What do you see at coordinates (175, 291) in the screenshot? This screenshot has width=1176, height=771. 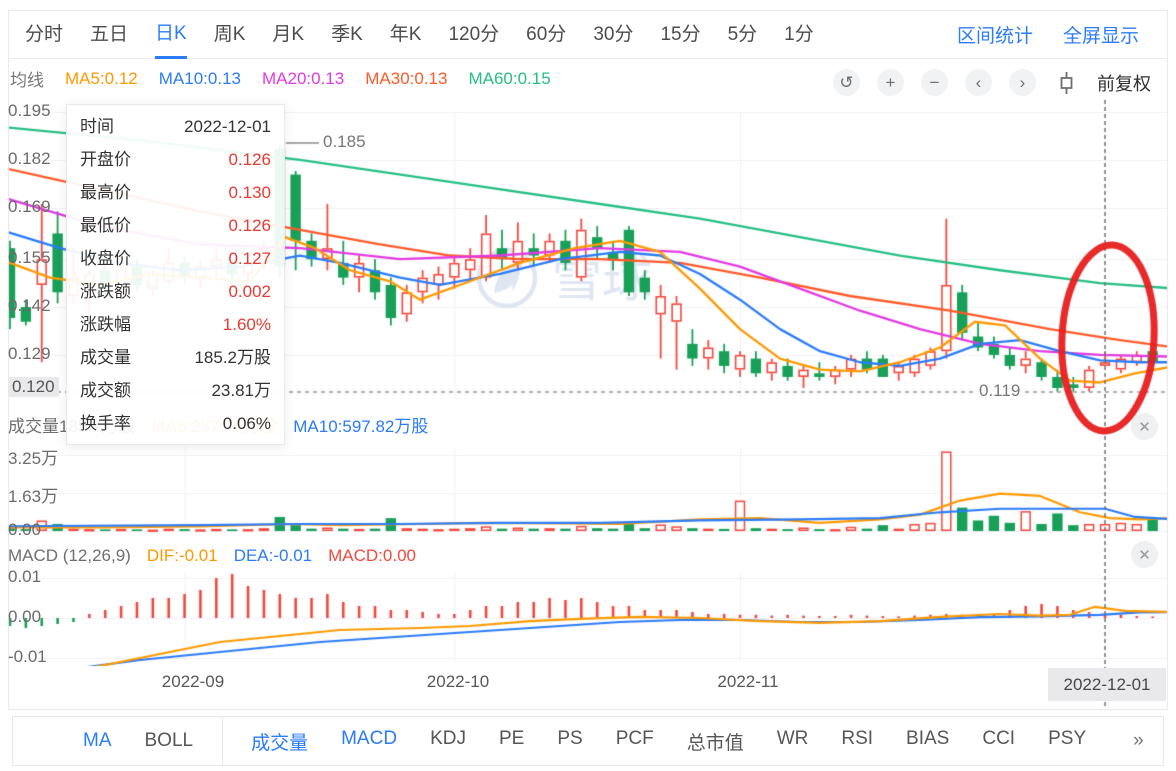 I see `tooltip-row: 涨跌额 0.002` at bounding box center [175, 291].